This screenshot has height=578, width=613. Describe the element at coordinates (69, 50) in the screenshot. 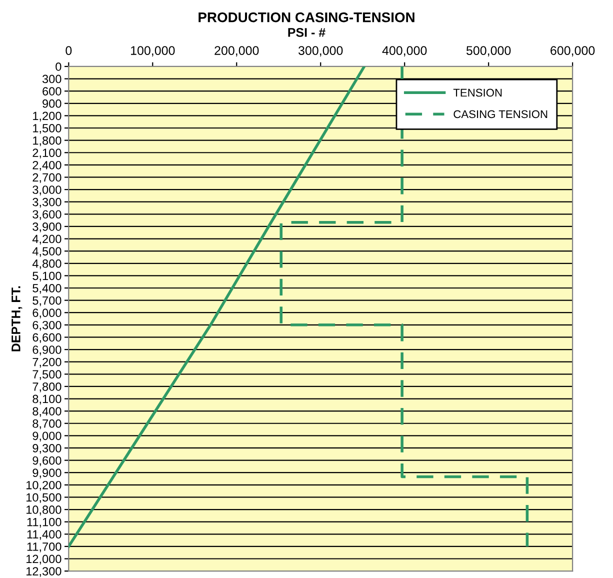

I see `x-tick-label: 0` at that location.